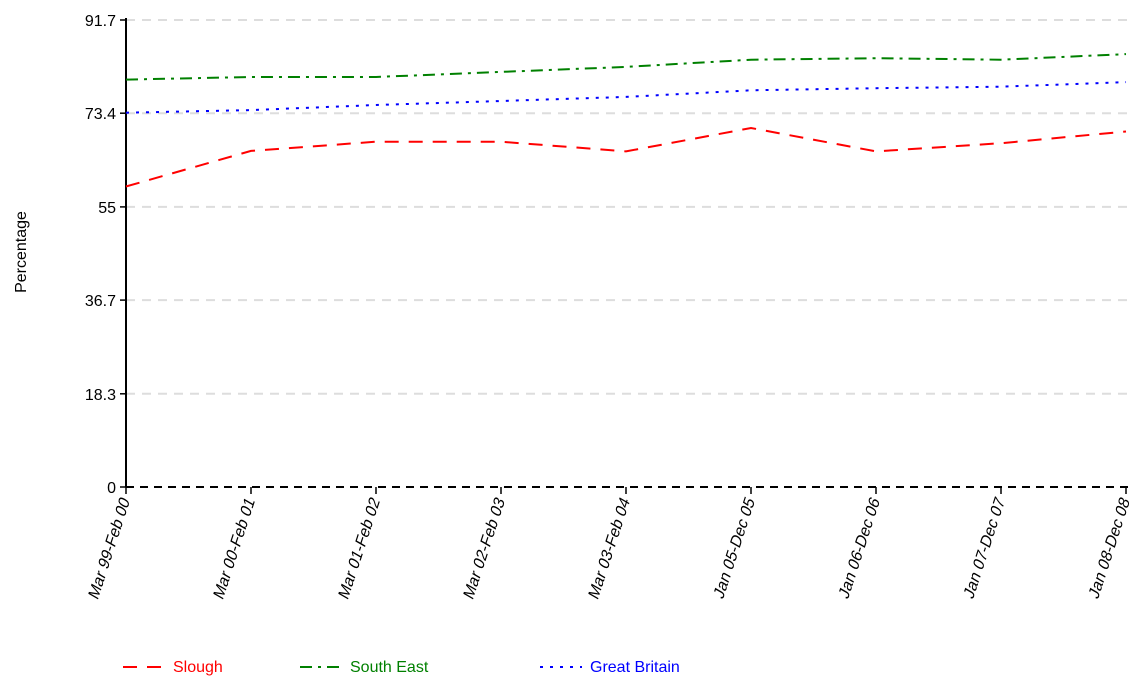 The image size is (1131, 684). What do you see at coordinates (1108, 548) in the screenshot?
I see `x-tick-label-8: Jan 08-Dec 08` at bounding box center [1108, 548].